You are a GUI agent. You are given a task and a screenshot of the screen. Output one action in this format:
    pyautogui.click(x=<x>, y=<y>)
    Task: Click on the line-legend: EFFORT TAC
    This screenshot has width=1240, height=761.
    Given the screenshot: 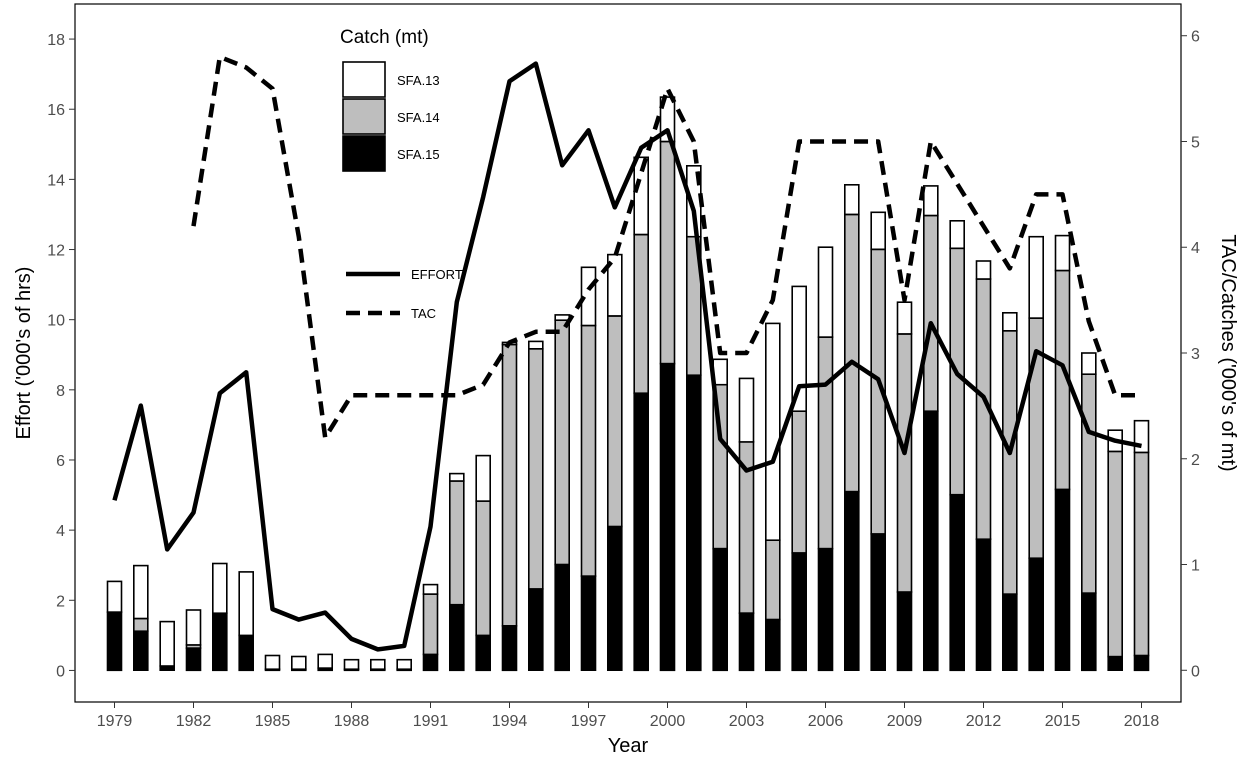 What is the action you would take?
    pyautogui.click(x=404, y=294)
    